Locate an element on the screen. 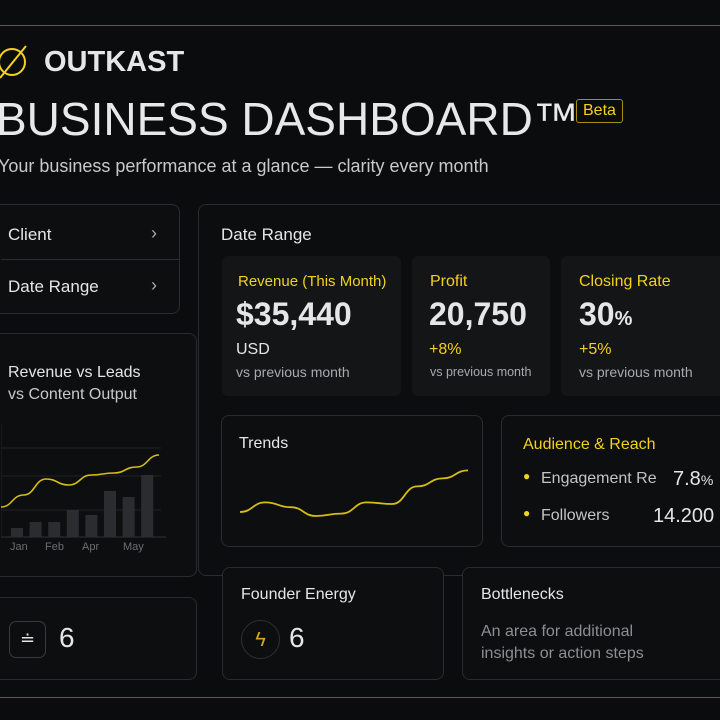  kpi-label: Profit is located at coordinates (449, 281).